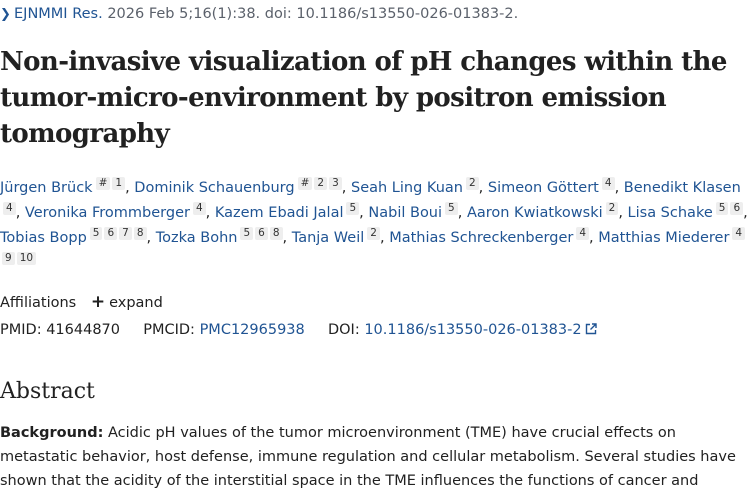 This screenshot has height=500, width=750. Describe the element at coordinates (370, 200) in the screenshot. I see `author-entry: Benedikt Klasen 4` at that location.